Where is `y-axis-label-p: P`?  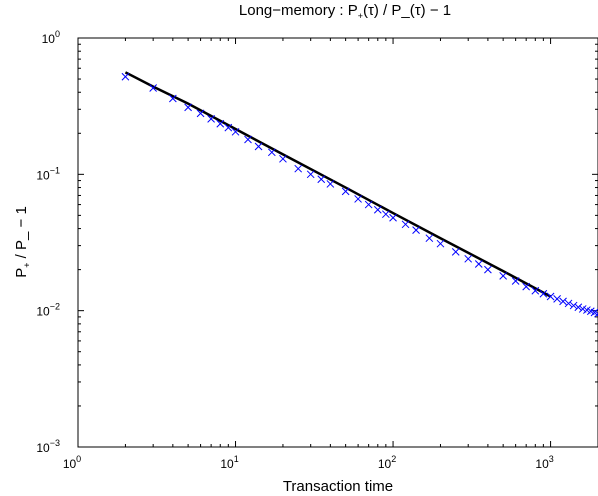
y-axis-label-p: P is located at coordinates (21, 273).